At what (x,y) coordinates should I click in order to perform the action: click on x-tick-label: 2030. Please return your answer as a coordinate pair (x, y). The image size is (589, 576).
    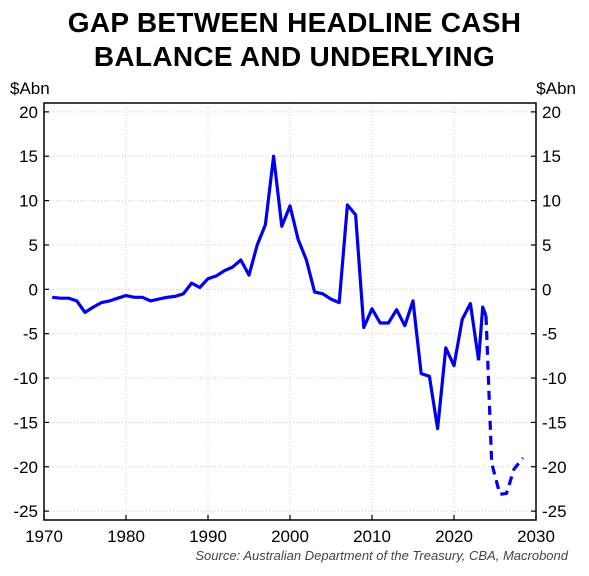
    Looking at the image, I should click on (536, 536).